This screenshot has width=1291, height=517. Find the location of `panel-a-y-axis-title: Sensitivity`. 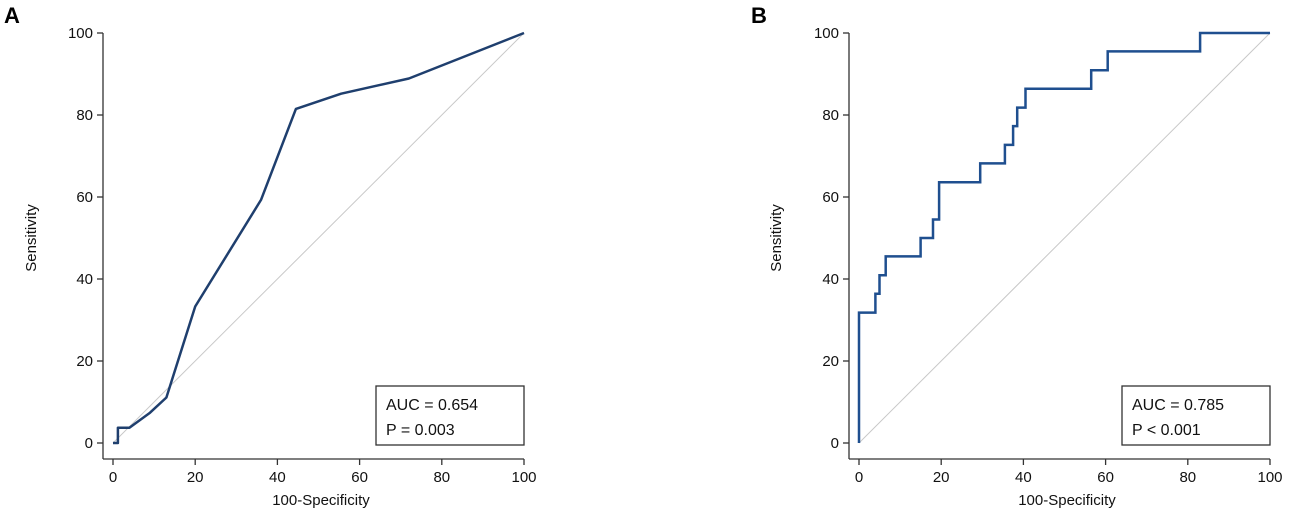

panel-a-y-axis-title: Sensitivity is located at coordinates (31, 238).